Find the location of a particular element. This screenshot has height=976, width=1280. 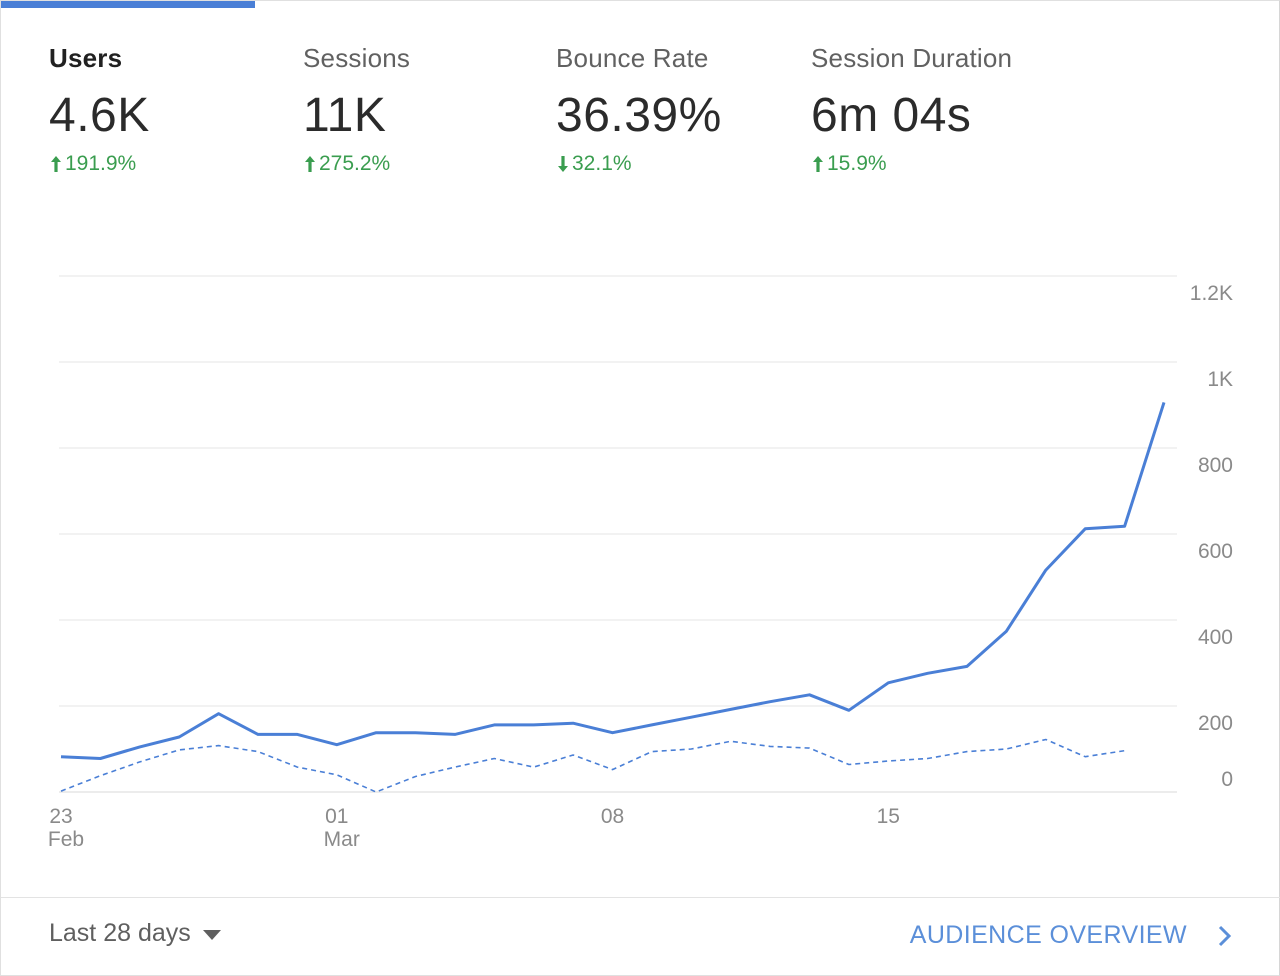

metric-value: 36.39% is located at coordinates (639, 115).